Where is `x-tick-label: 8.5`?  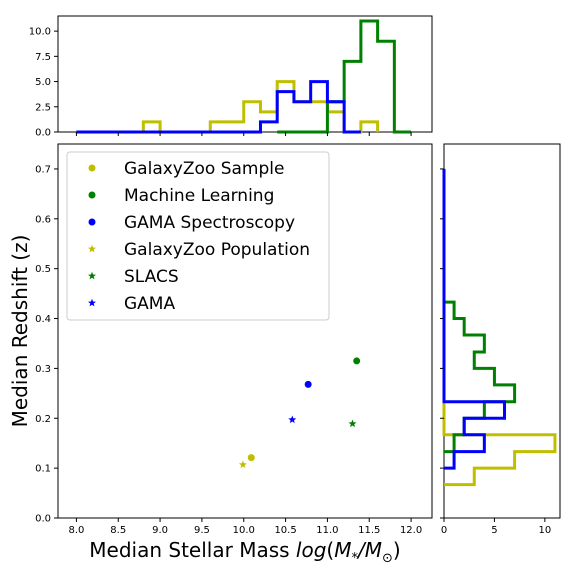
x-tick-label: 8.5 is located at coordinates (118, 530).